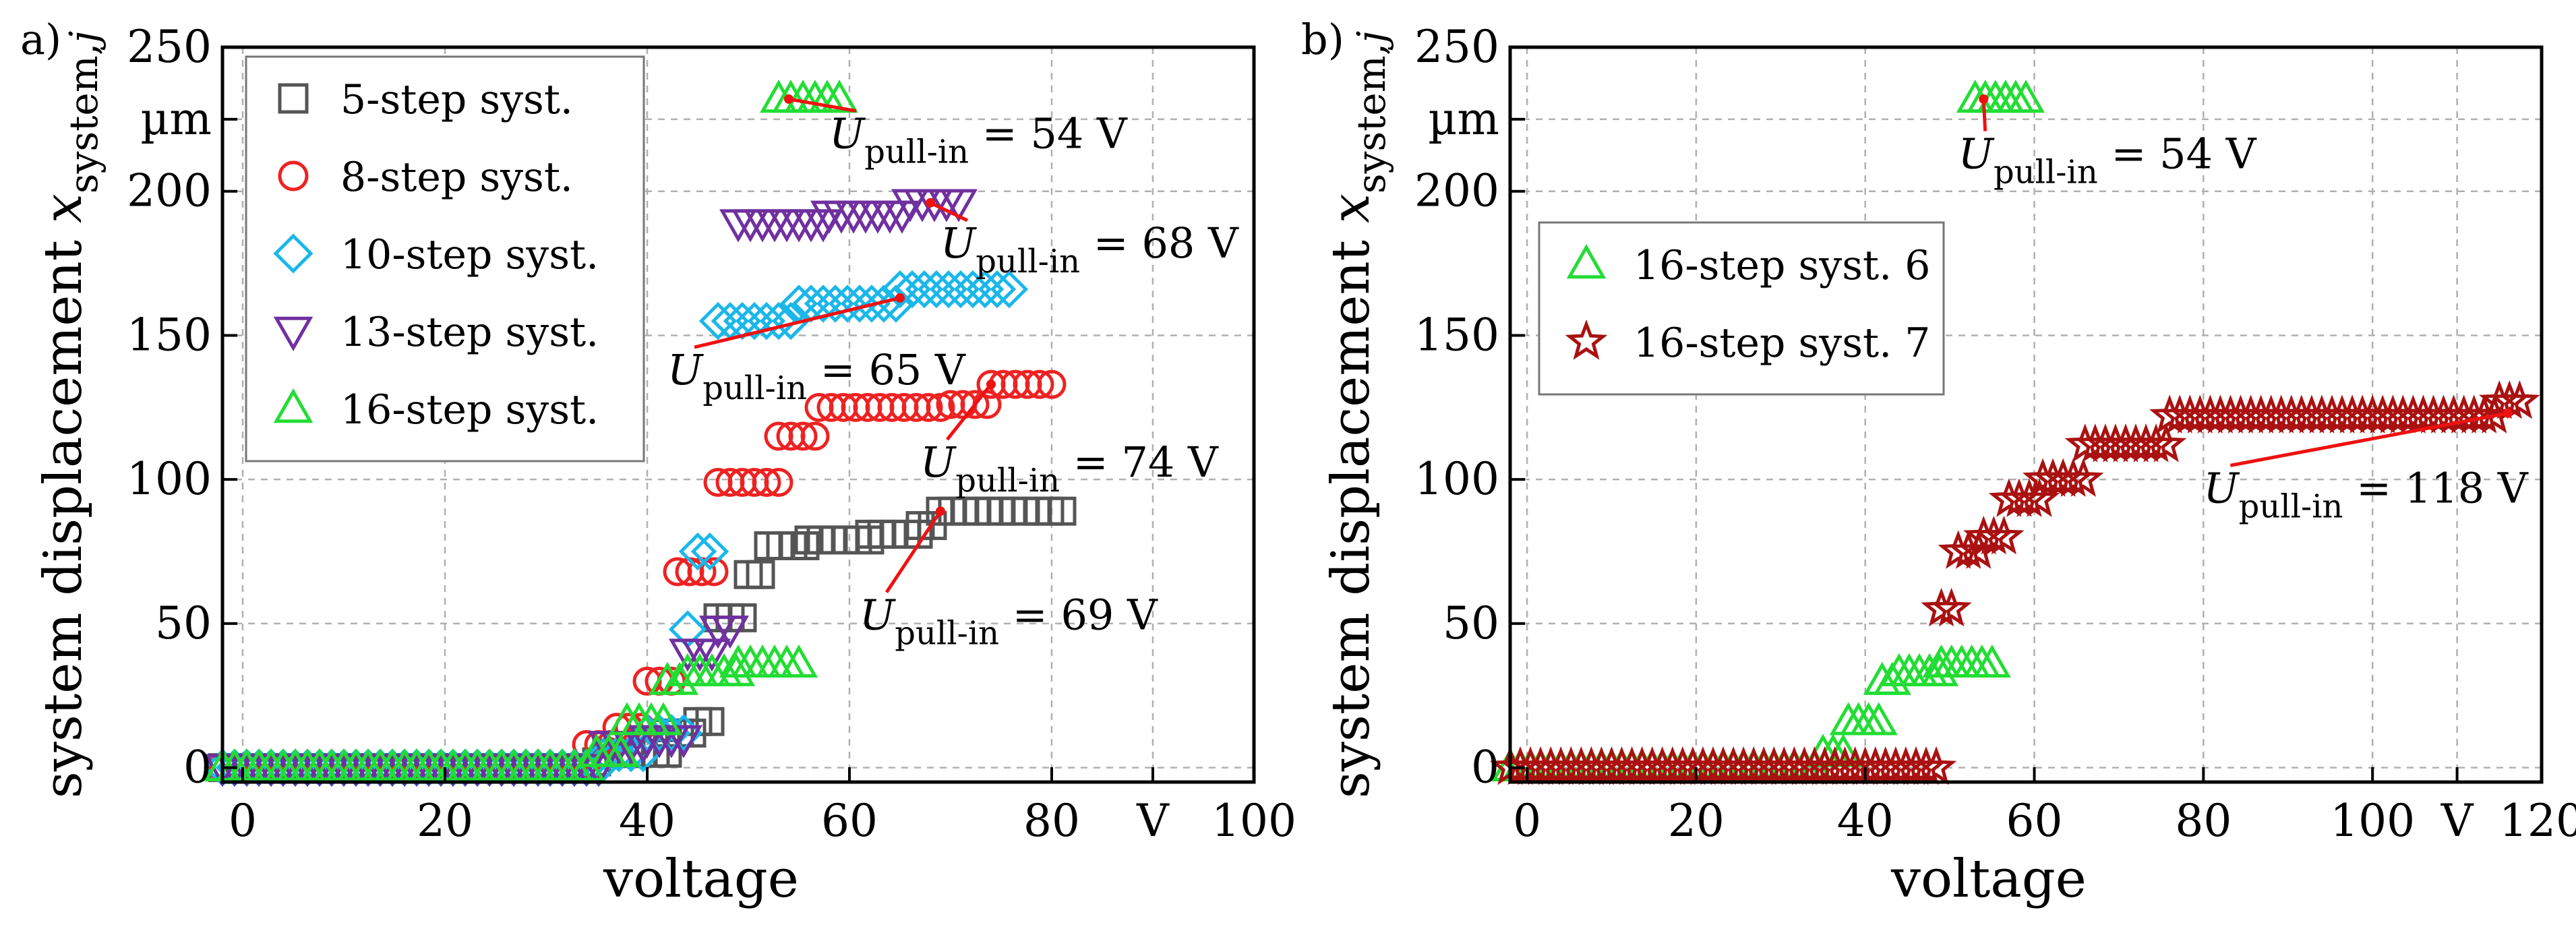  Describe the element at coordinates (2366, 494) in the screenshot. I see `annotation-label: Upull-in = 118 V` at that location.